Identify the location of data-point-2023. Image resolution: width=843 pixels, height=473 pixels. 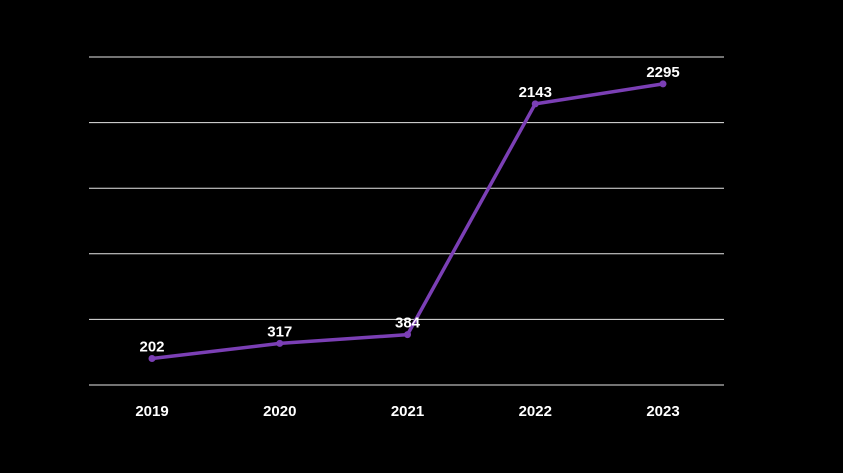
(663, 84).